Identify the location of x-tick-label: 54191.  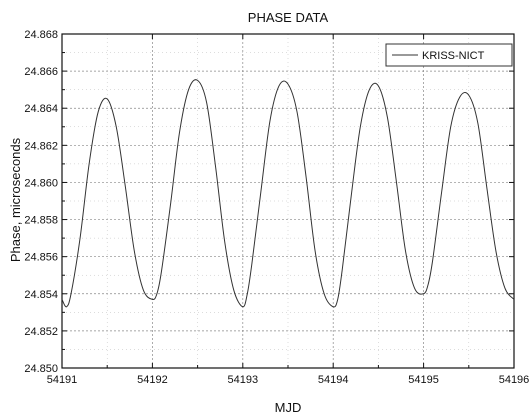
(62, 380).